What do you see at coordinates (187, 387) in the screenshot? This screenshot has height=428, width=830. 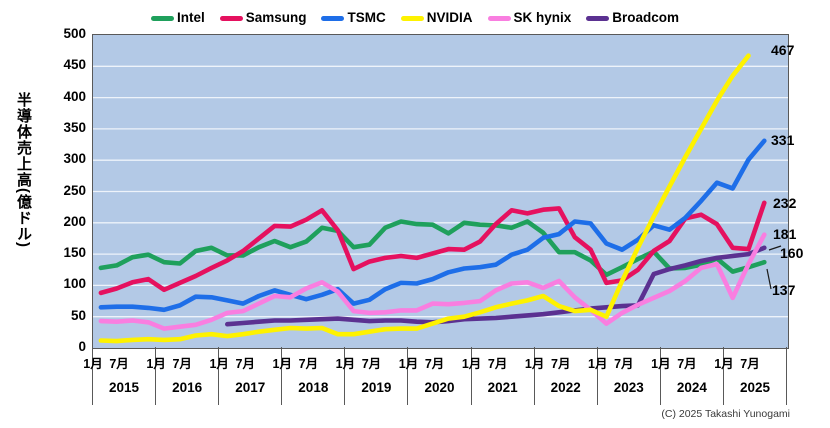 I see `year-label: 2016` at bounding box center [187, 387].